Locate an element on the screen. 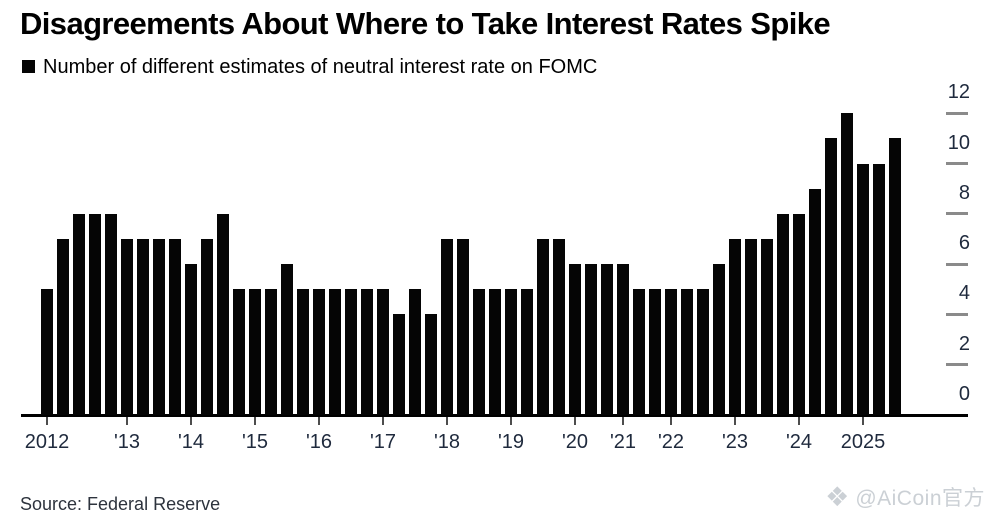 The width and height of the screenshot is (996, 521). aicoin-logo-icon: ❖ is located at coordinates (837, 496).